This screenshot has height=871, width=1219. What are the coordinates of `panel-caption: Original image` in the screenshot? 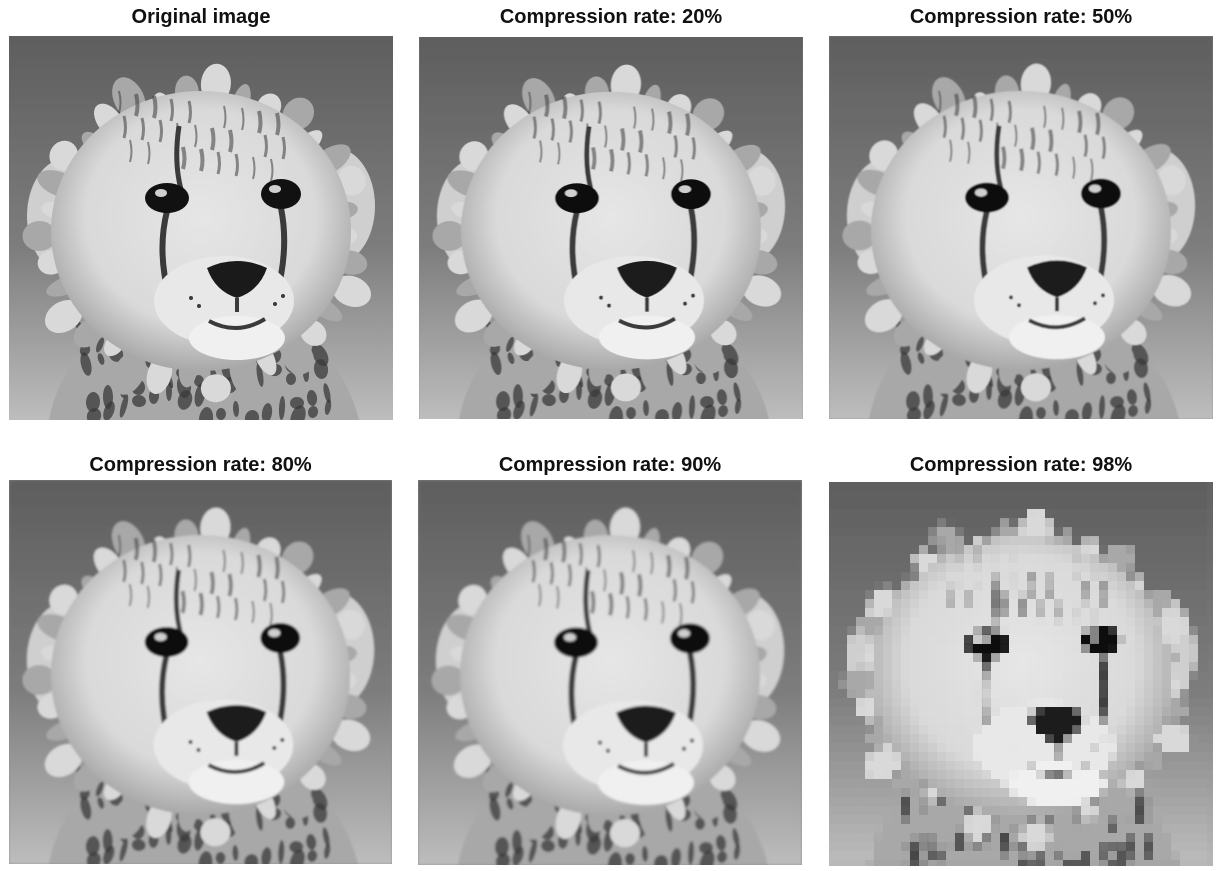 It's located at (201, 17).